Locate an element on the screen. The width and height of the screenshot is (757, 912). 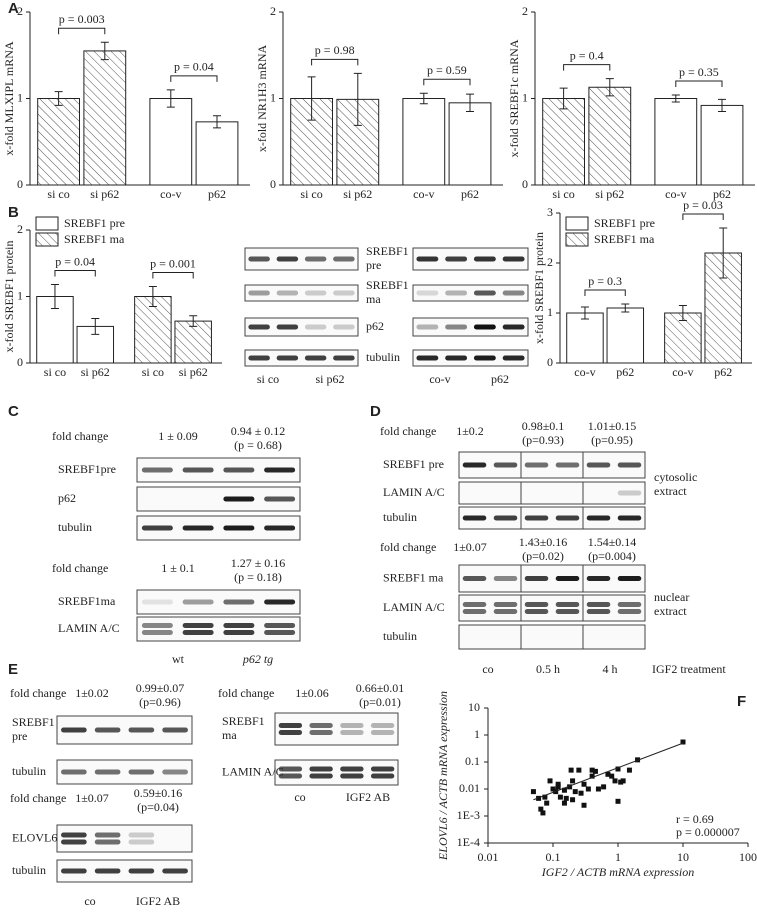
lane-label: co-v is located at coordinates (439, 379).